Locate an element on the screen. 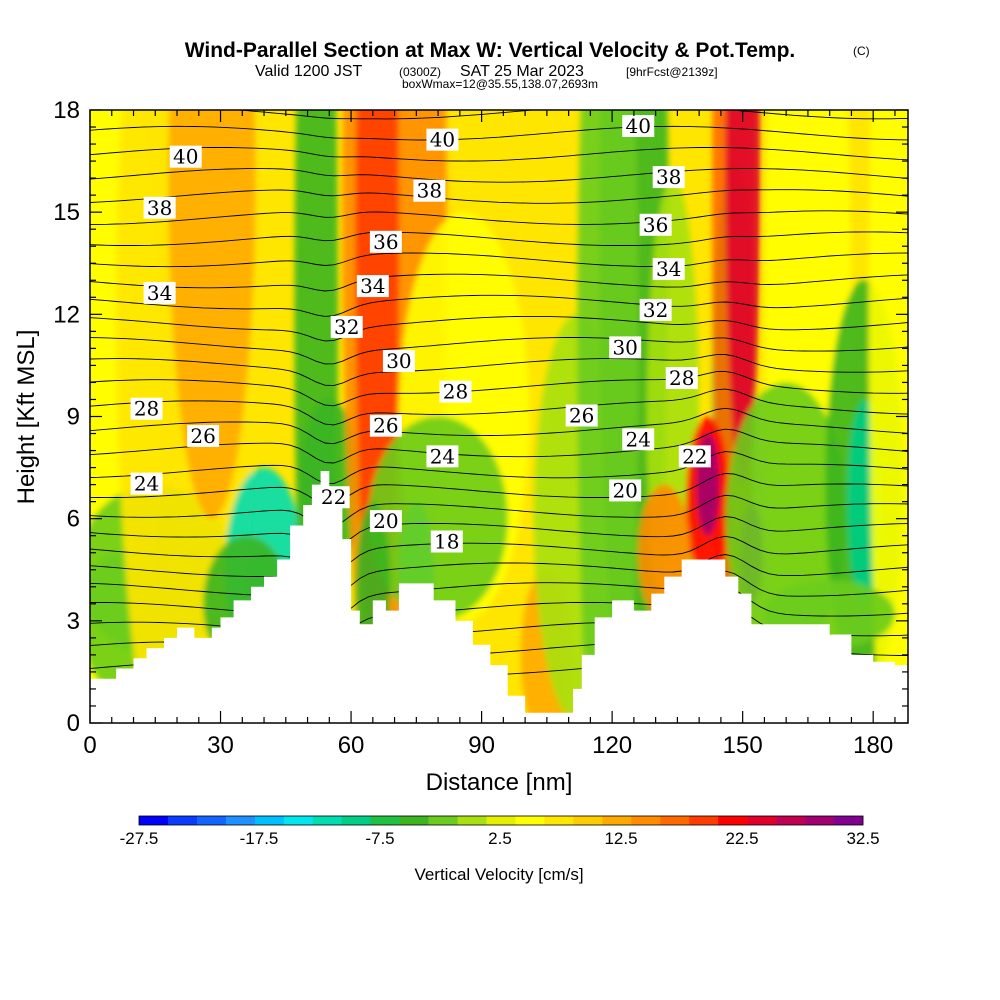  contour-label-12: 28 is located at coordinates (455, 392).